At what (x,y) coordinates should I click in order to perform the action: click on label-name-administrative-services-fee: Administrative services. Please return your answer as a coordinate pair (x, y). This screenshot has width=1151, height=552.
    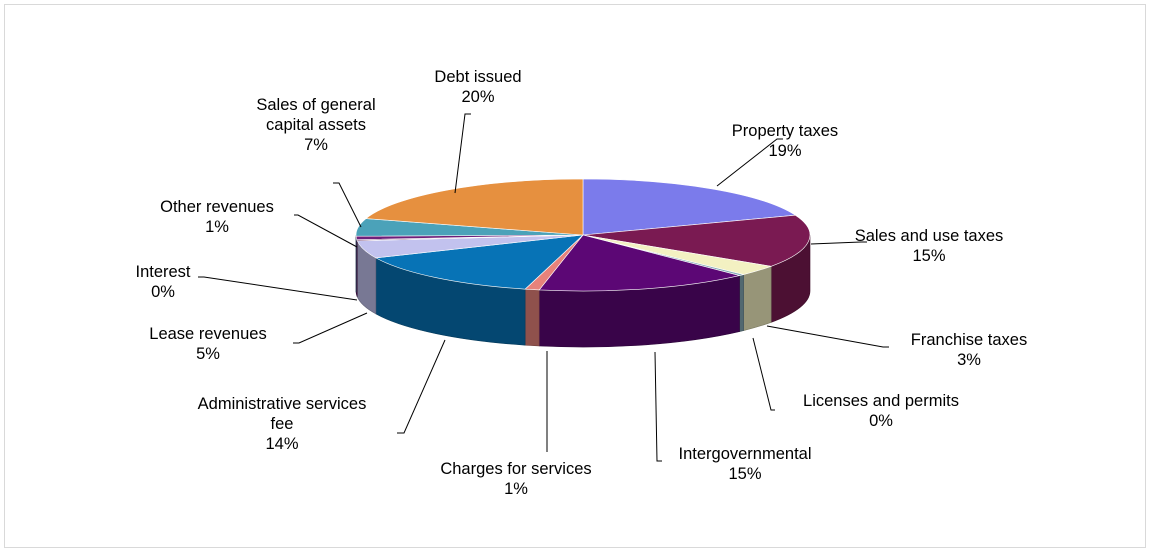
    Looking at the image, I should click on (282, 404).